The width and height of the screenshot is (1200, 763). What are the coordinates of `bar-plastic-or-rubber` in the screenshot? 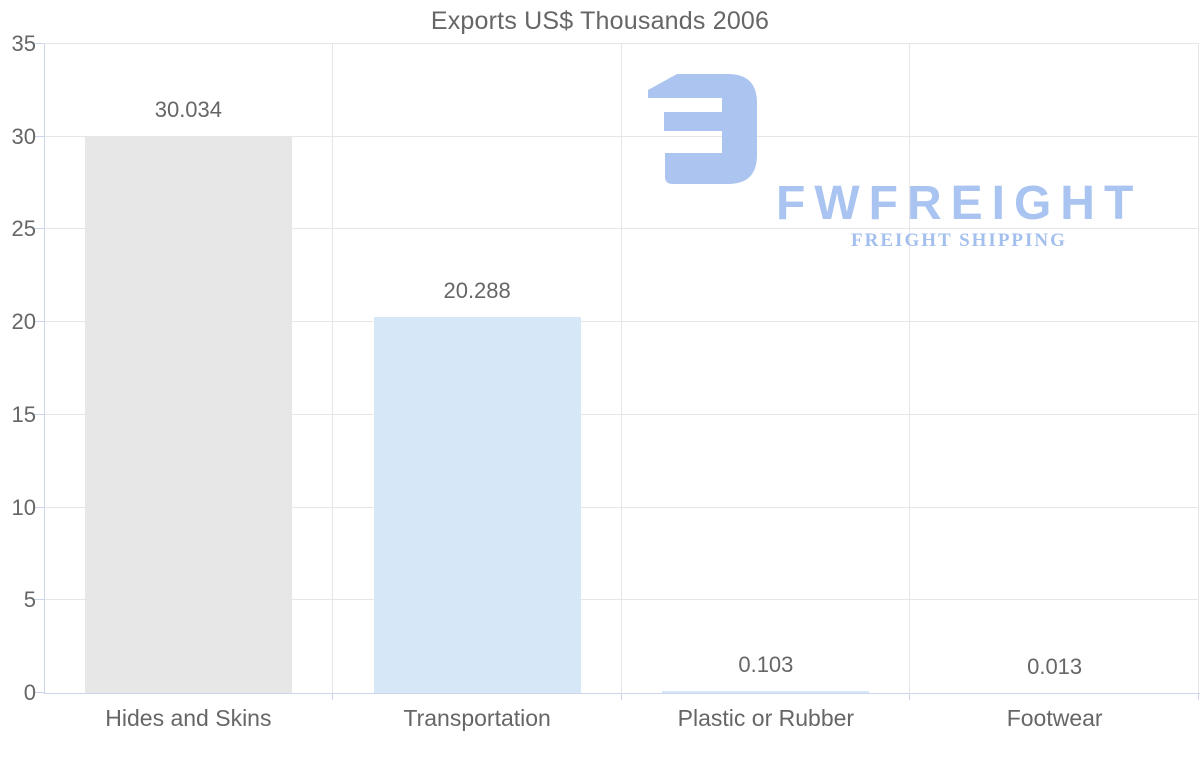 It's located at (766, 692).